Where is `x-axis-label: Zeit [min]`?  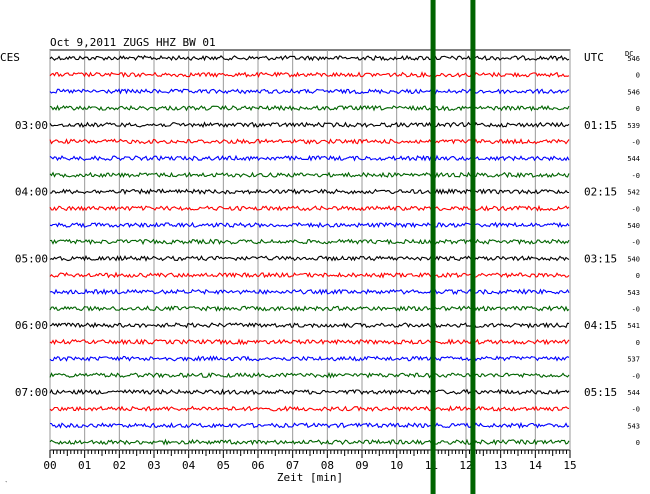
x-axis-label: Zeit [min] is located at coordinates (310, 477).